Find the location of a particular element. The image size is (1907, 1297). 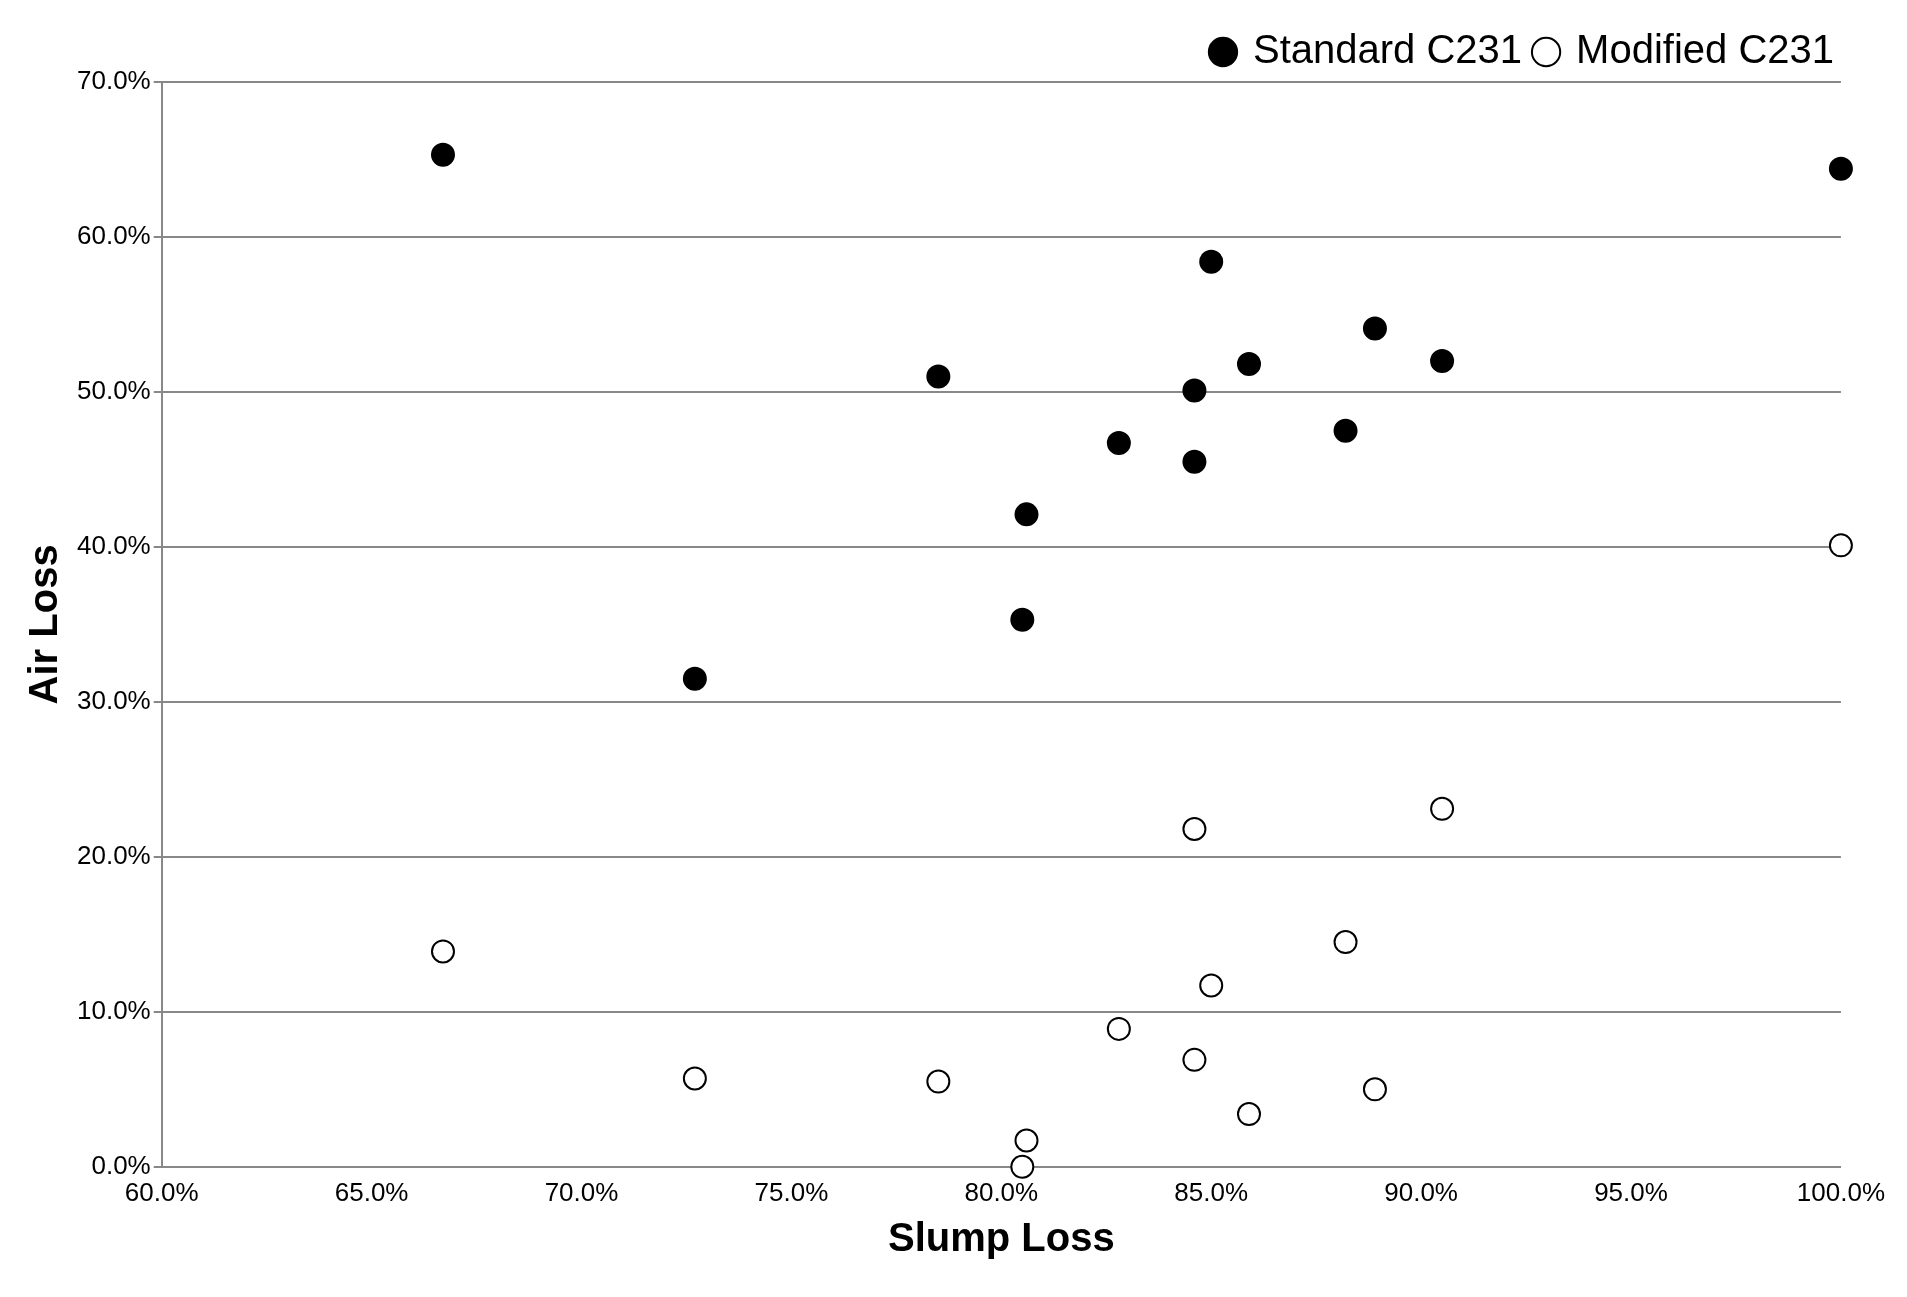

y-tick-label: 60.0% is located at coordinates (113, 235).